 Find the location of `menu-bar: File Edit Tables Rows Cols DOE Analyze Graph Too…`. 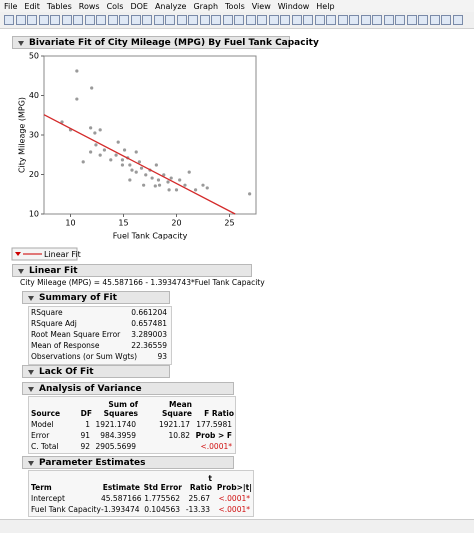

menu-bar: File Edit Tables Rows Cols DOE Analyze Graph Too… is located at coordinates (237, 6).